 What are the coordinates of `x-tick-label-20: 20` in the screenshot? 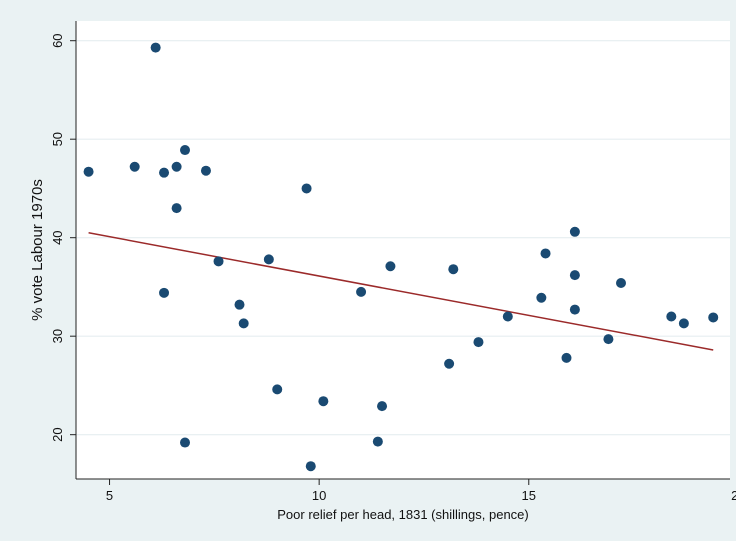 It's located at (733, 495).